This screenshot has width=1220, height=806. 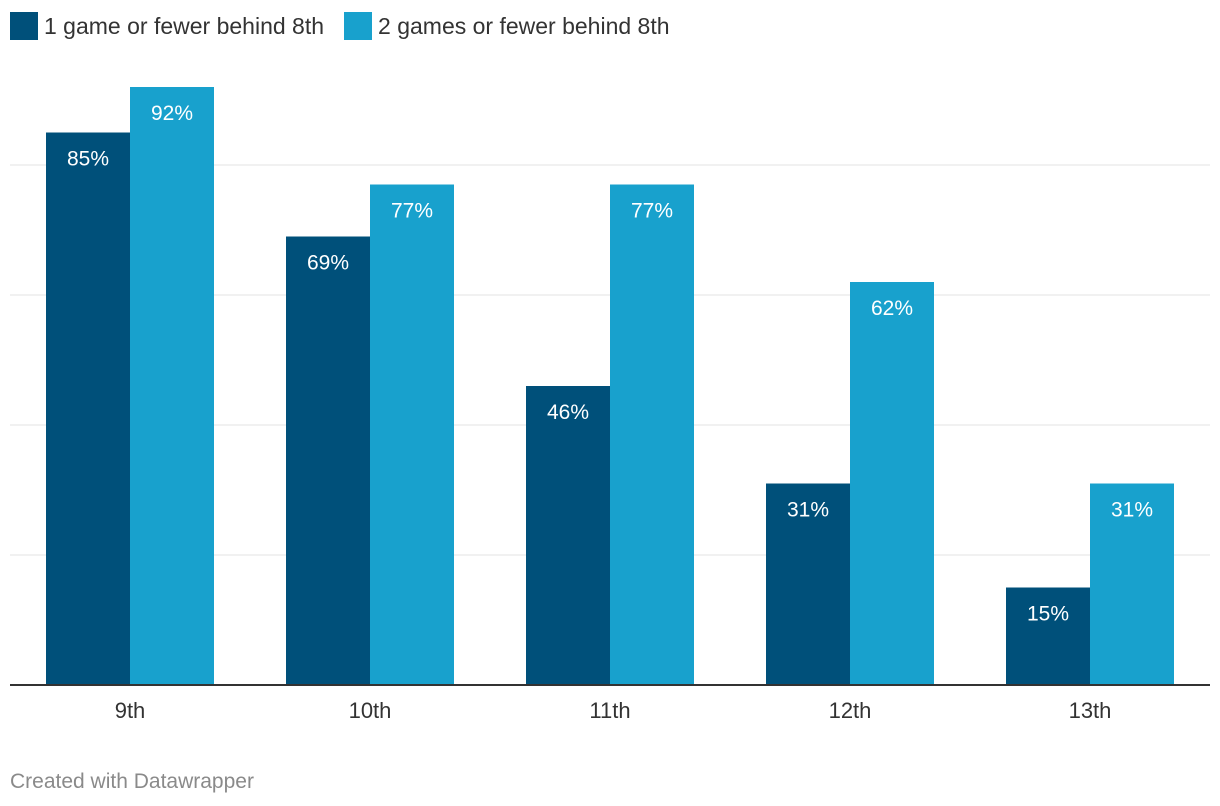 What do you see at coordinates (1048, 614) in the screenshot?
I see `data-label-series-1-13th: 15%` at bounding box center [1048, 614].